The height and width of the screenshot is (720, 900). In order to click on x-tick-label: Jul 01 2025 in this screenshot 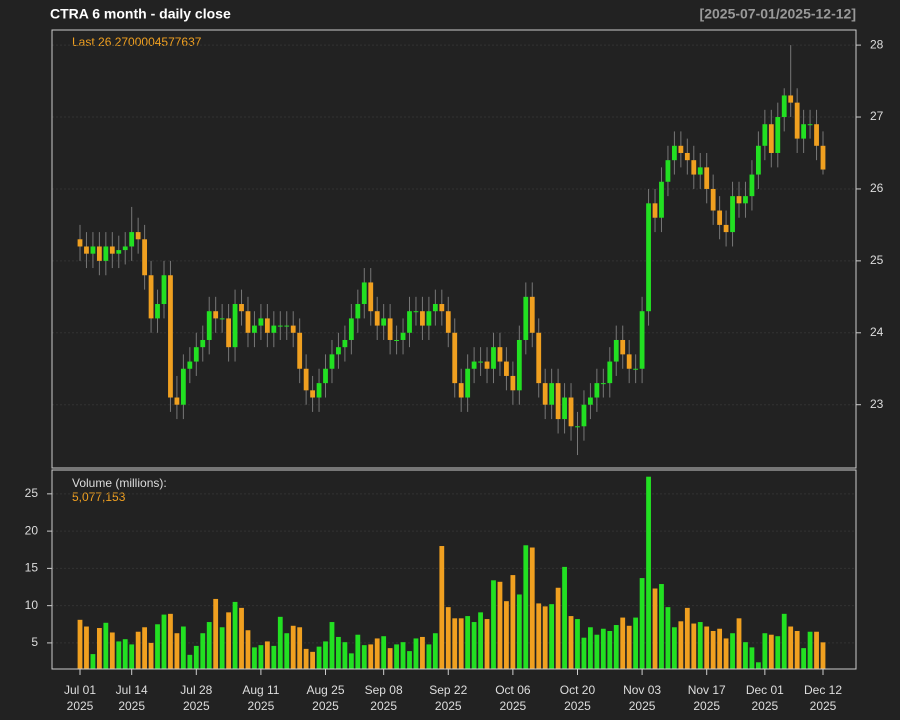, I will do `click(80, 698)`.